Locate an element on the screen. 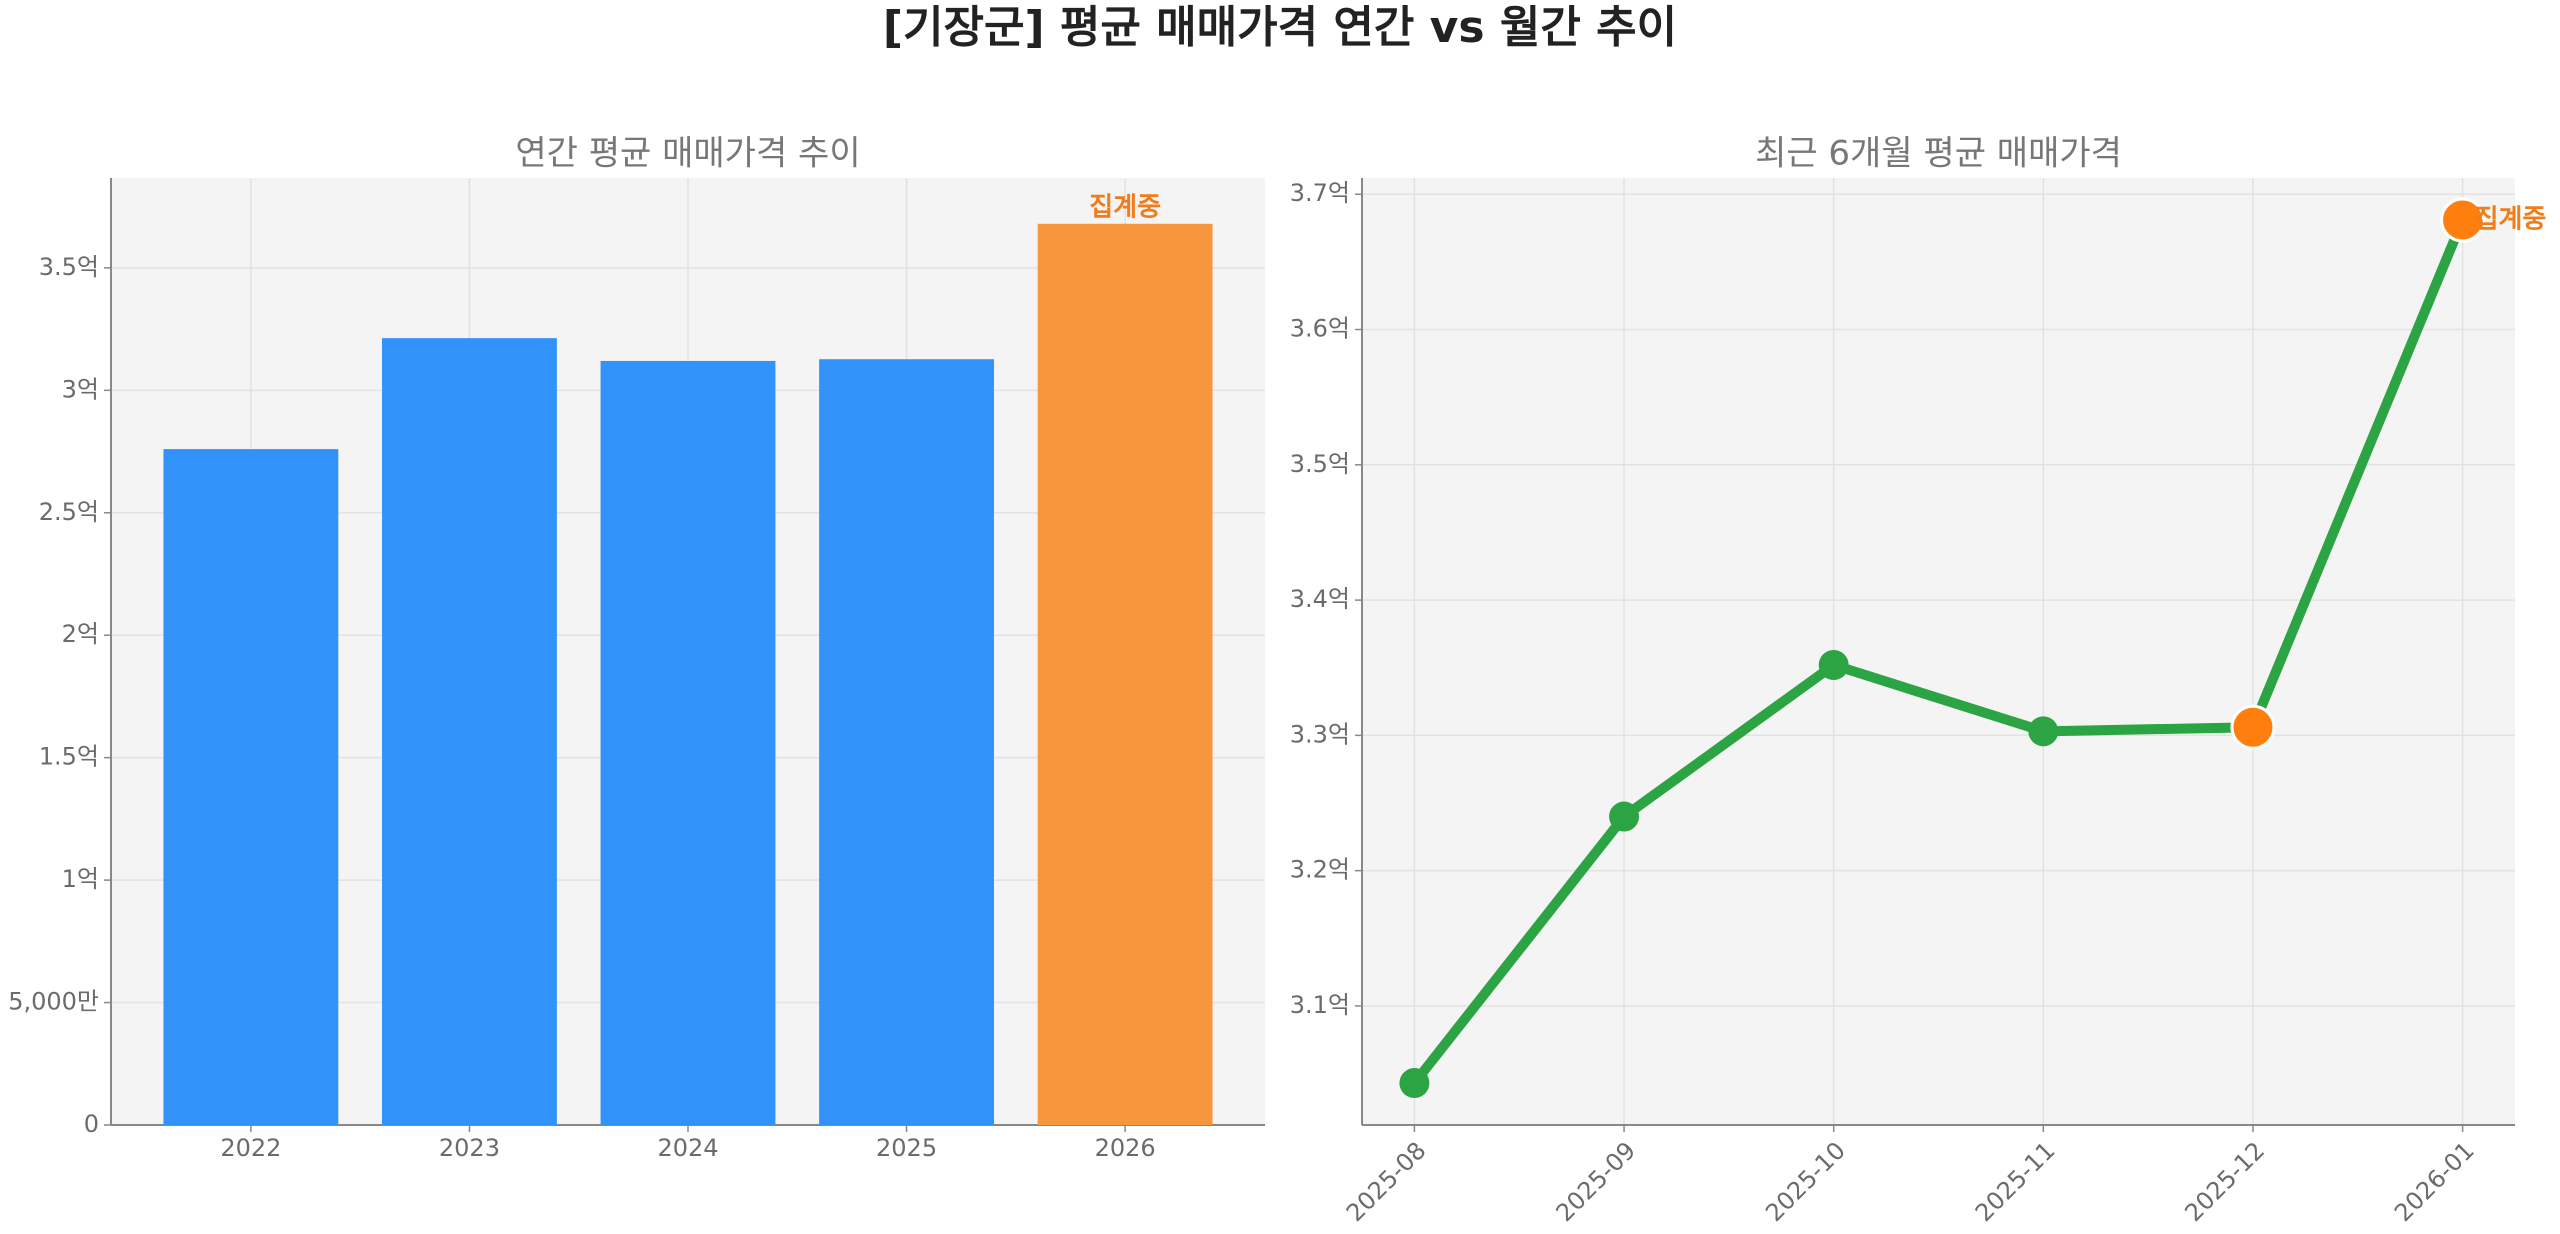 This screenshot has height=1234, width=2560. x-tick-label: 2025-11 is located at coordinates (2015, 1181).